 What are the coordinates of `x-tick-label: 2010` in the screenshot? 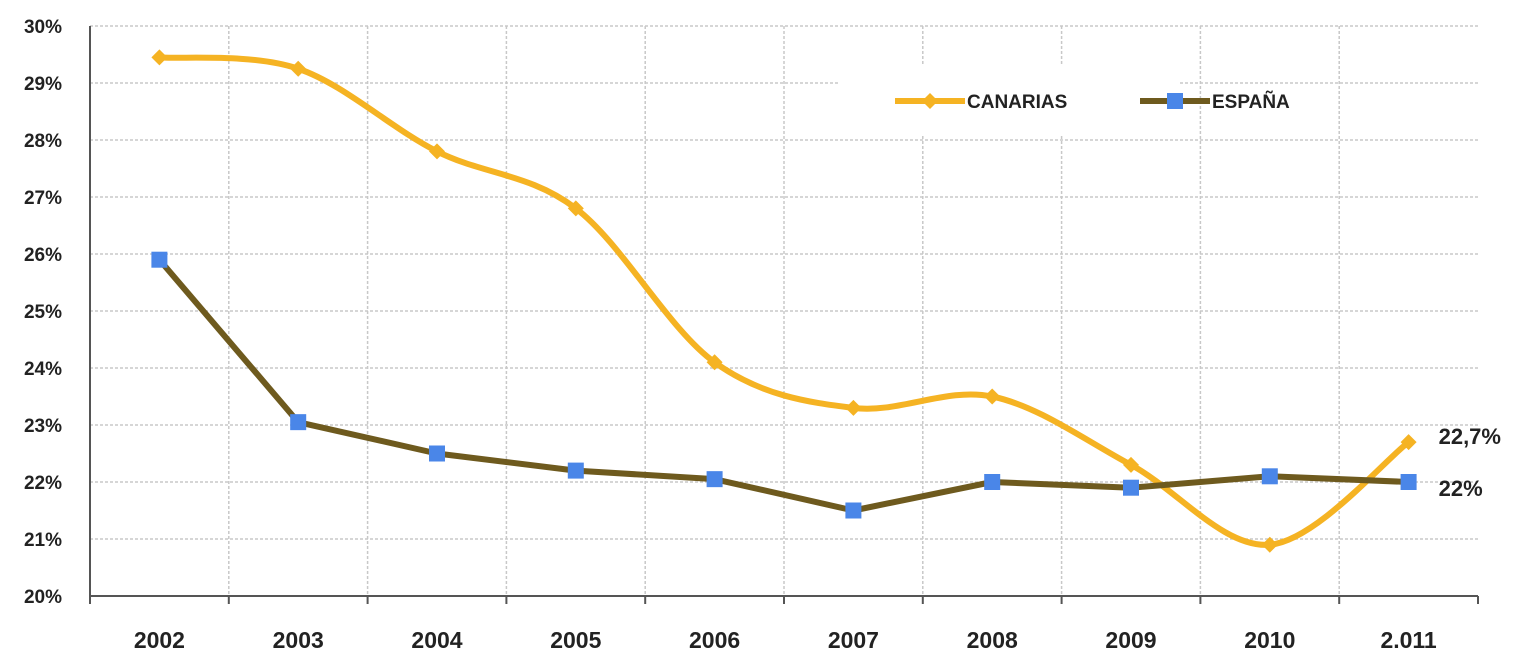 It's located at (1269, 640).